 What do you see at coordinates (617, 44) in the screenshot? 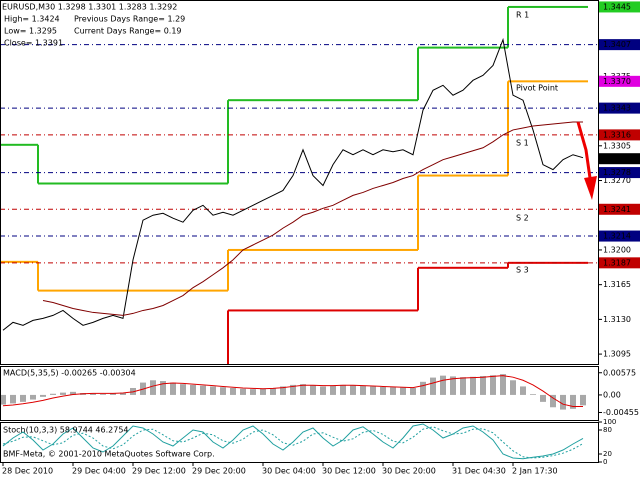
I see `level-label: 1.3407` at bounding box center [617, 44].